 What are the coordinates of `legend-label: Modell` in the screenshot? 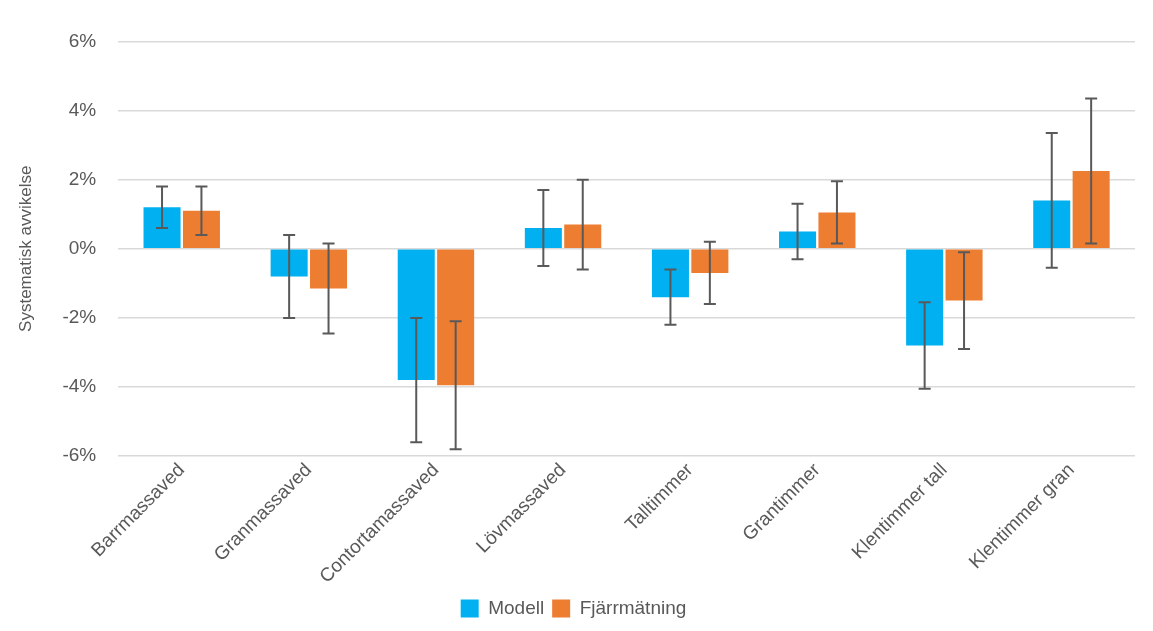 It's located at (516, 607).